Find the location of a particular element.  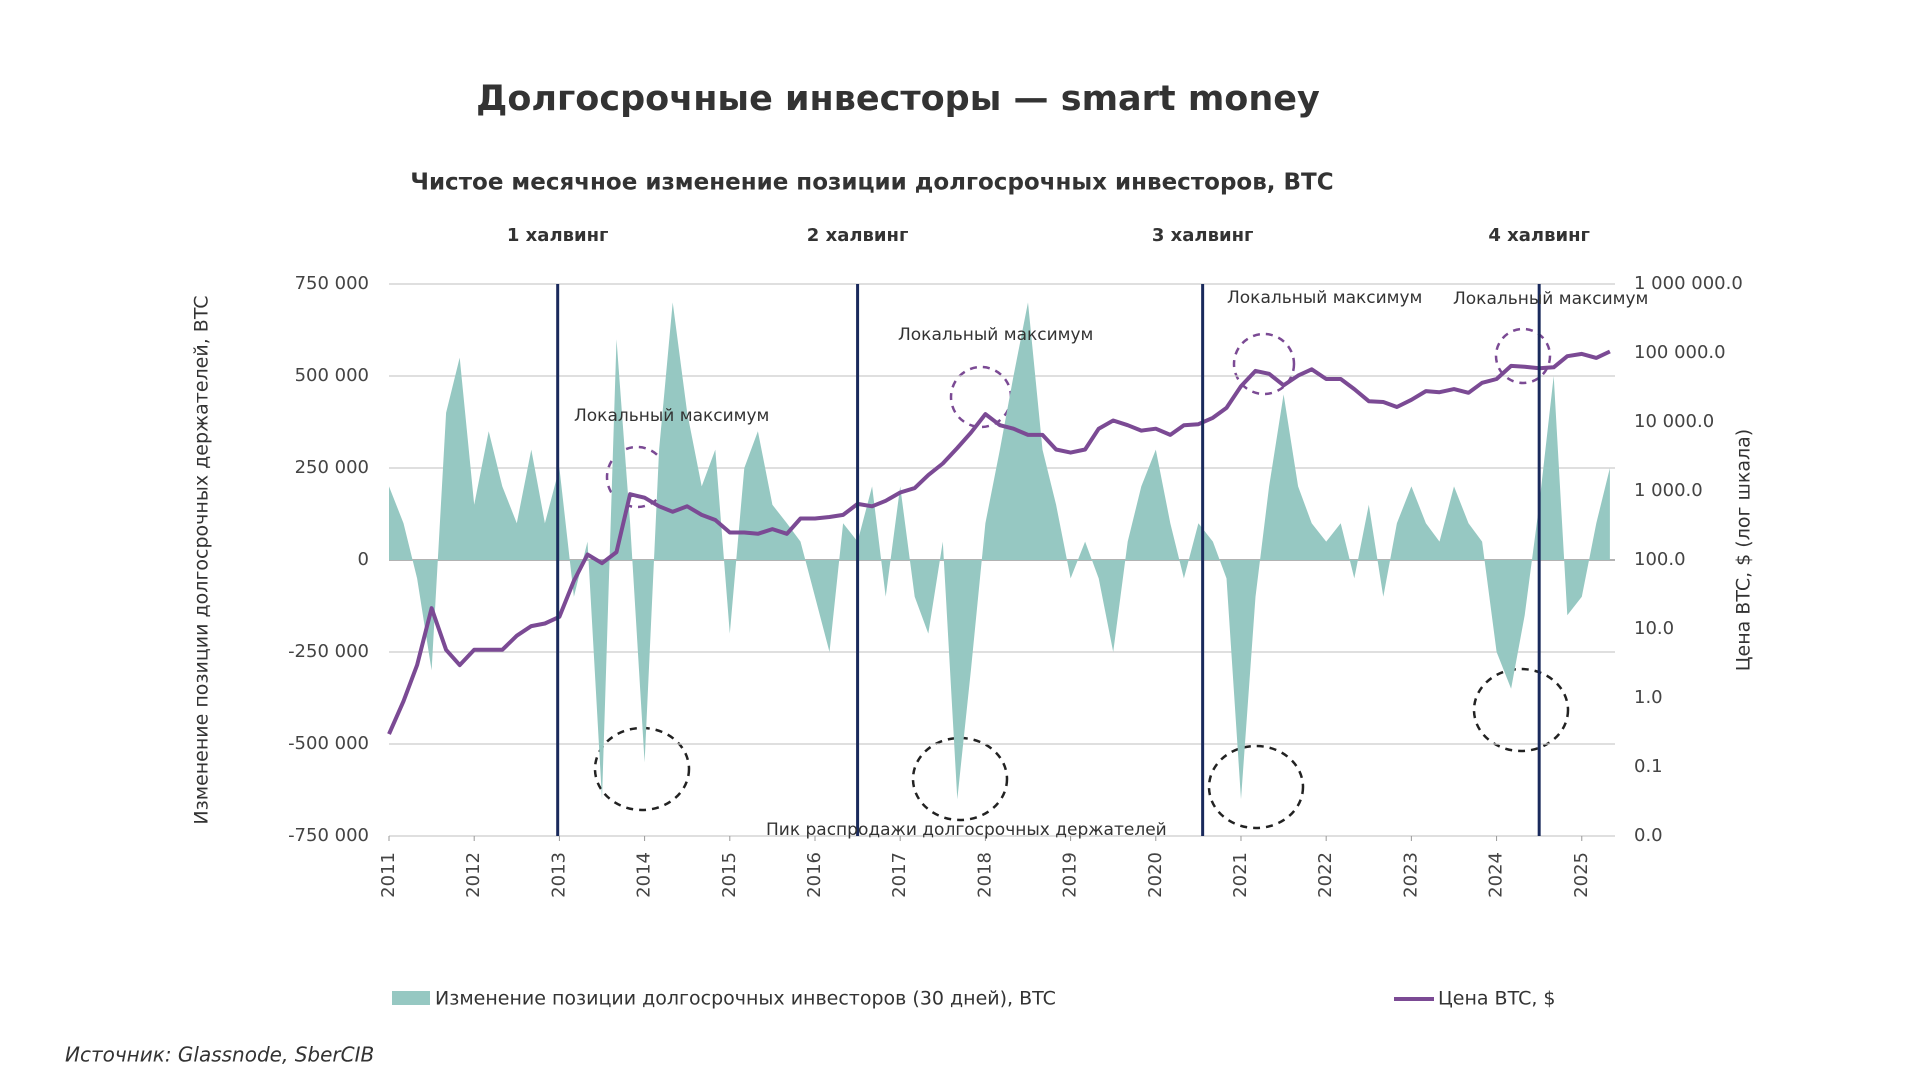

x-tick-label: 2015 is located at coordinates (729, 875).